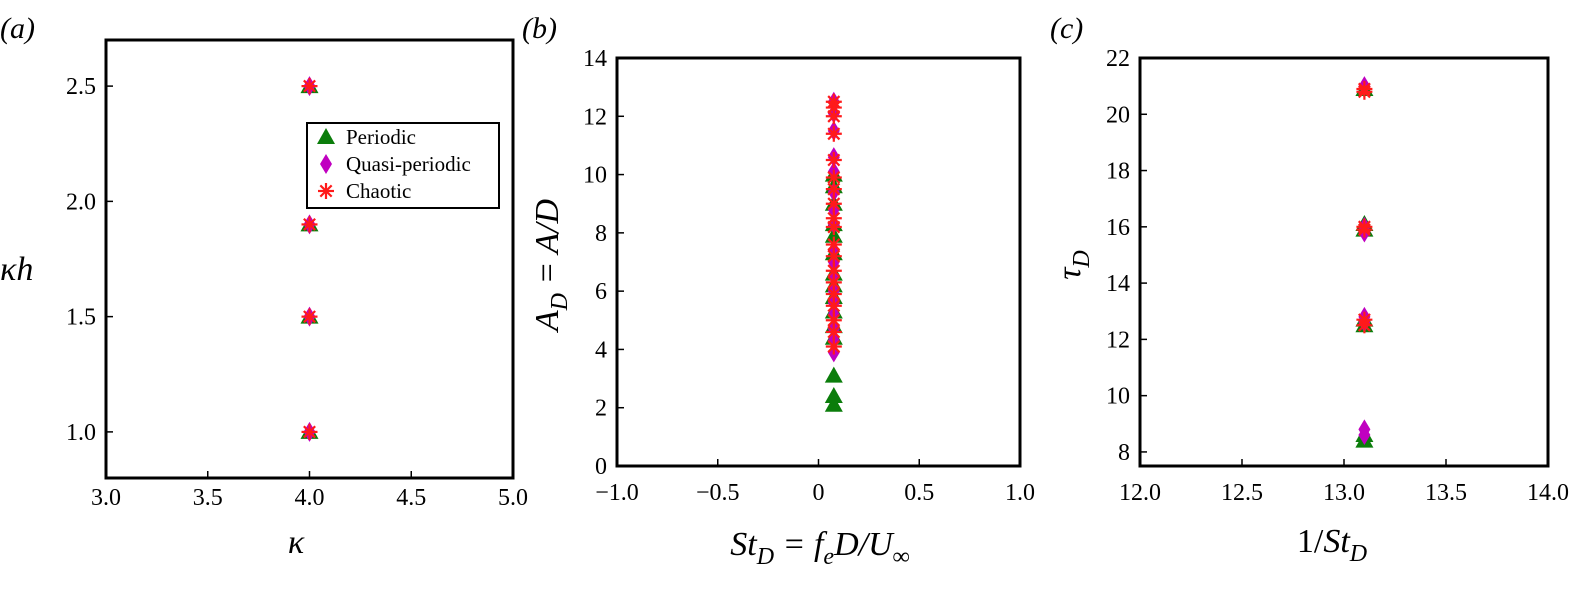 This screenshot has width=1575, height=595. What do you see at coordinates (411, 498) in the screenshot?
I see `x-tick-label: 4.5` at bounding box center [411, 498].